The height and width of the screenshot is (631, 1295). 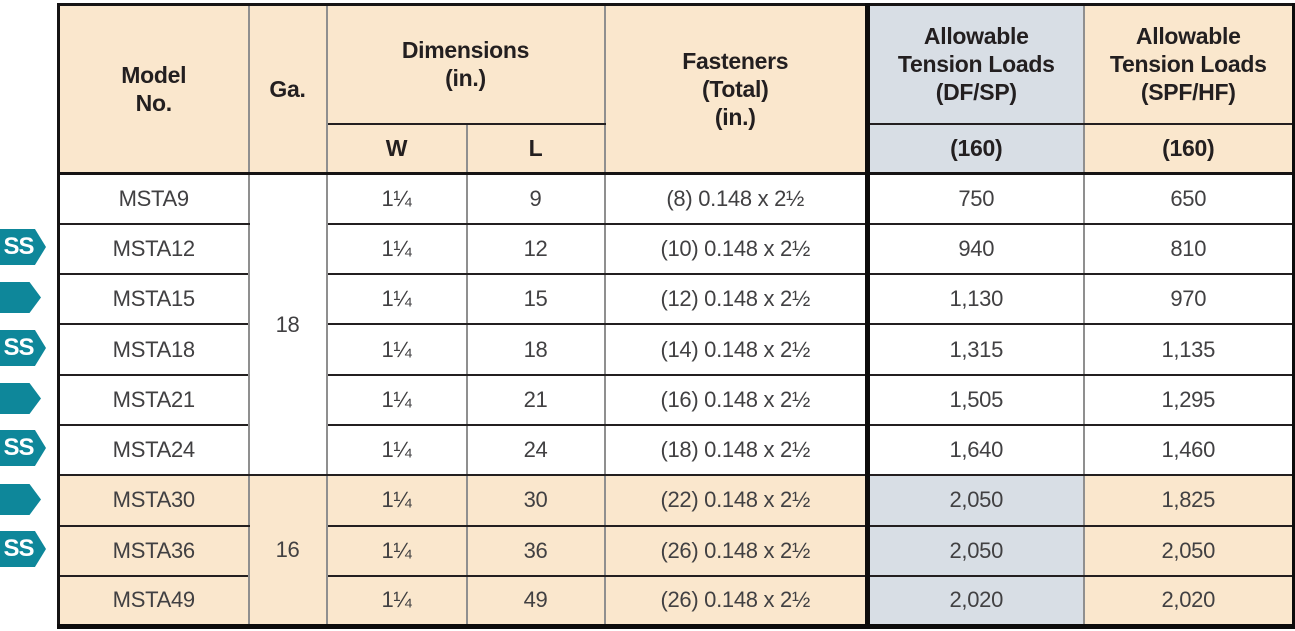 I want to click on table-row: MSTA24 1¼ 24 (18) 0.148 x 2½ 1,640 1,460, so click(x=676, y=450).